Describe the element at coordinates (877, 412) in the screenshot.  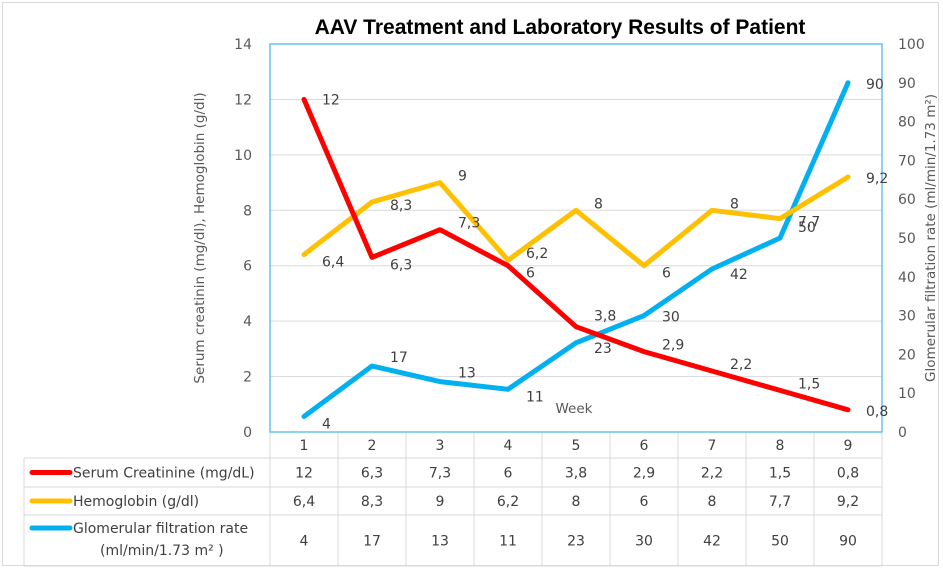
I see `data-label: 0,8` at that location.